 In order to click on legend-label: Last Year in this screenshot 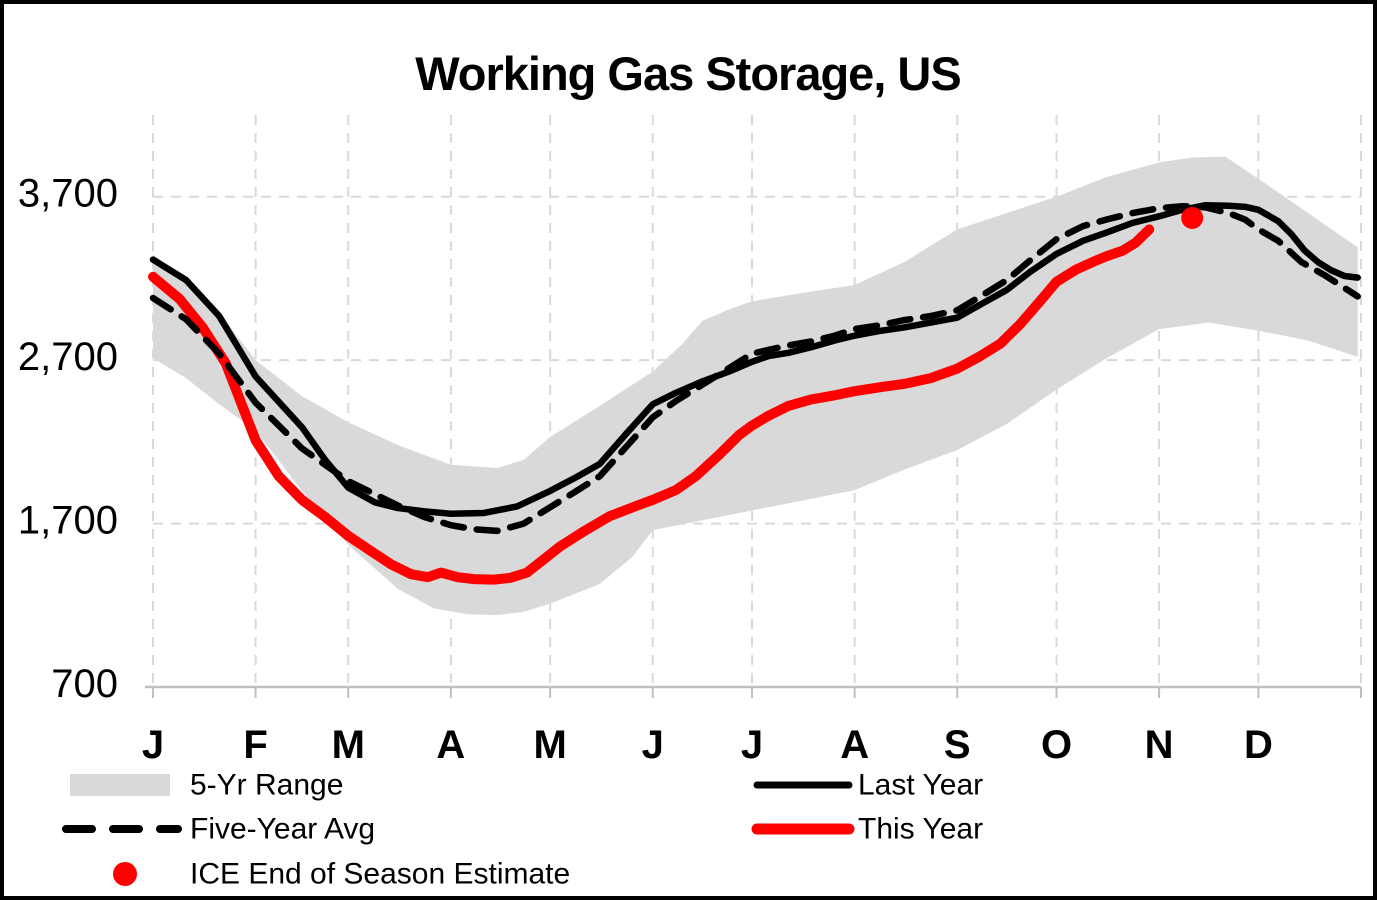, I will do `click(920, 785)`.